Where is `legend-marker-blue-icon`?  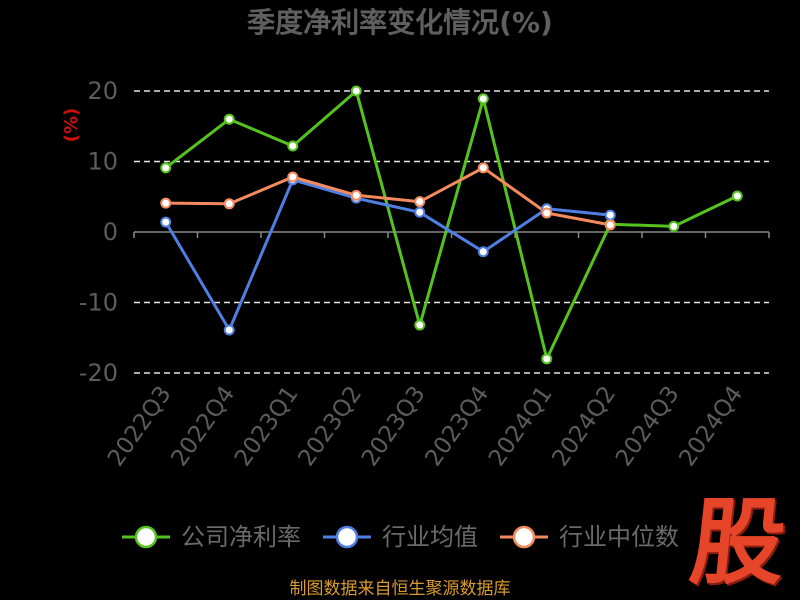 legend-marker-blue-icon is located at coordinates (347, 537).